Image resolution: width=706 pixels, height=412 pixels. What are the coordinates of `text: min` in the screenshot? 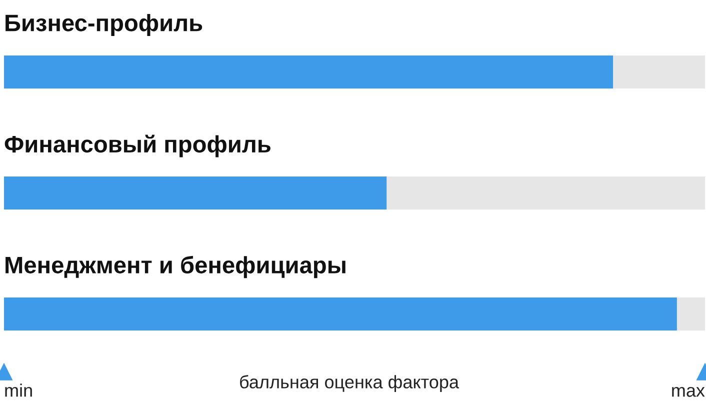 It's located at (18, 390).